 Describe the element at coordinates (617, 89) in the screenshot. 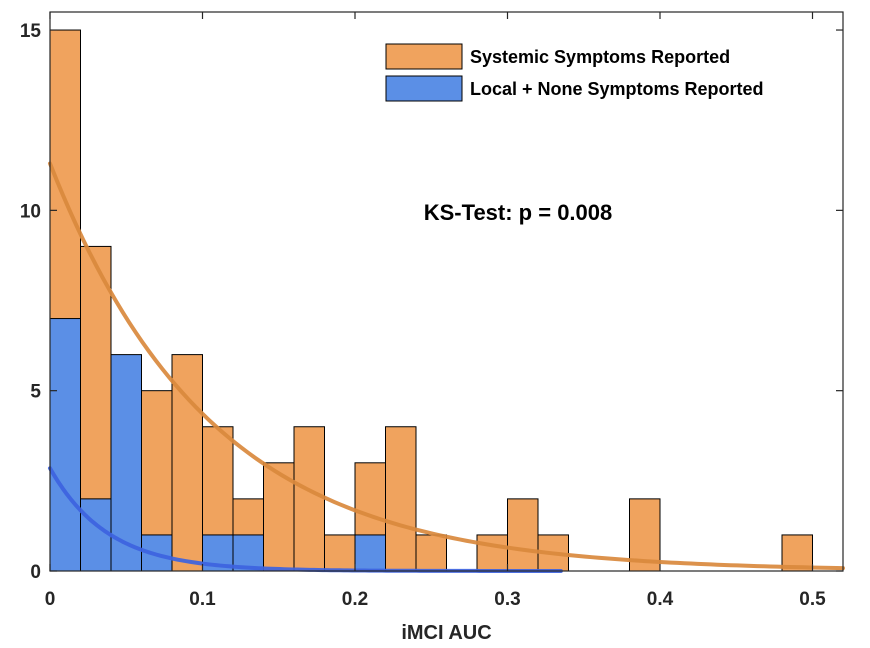

I see `legend-label-local: Local + None Symptoms Reported` at that location.